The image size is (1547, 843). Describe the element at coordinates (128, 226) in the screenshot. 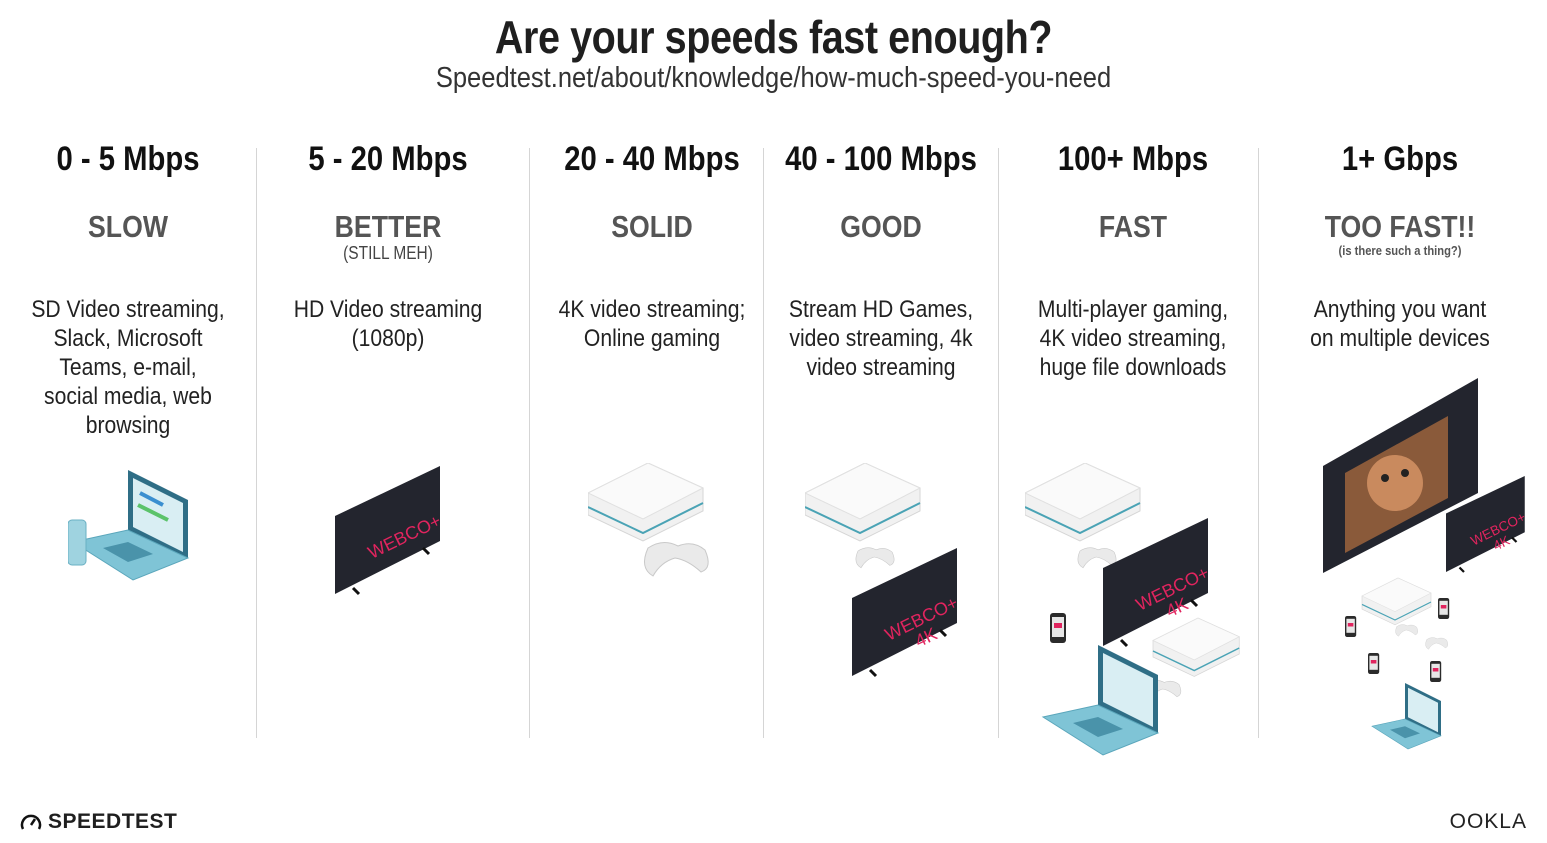

I see `tier-level: SLOW` at that location.